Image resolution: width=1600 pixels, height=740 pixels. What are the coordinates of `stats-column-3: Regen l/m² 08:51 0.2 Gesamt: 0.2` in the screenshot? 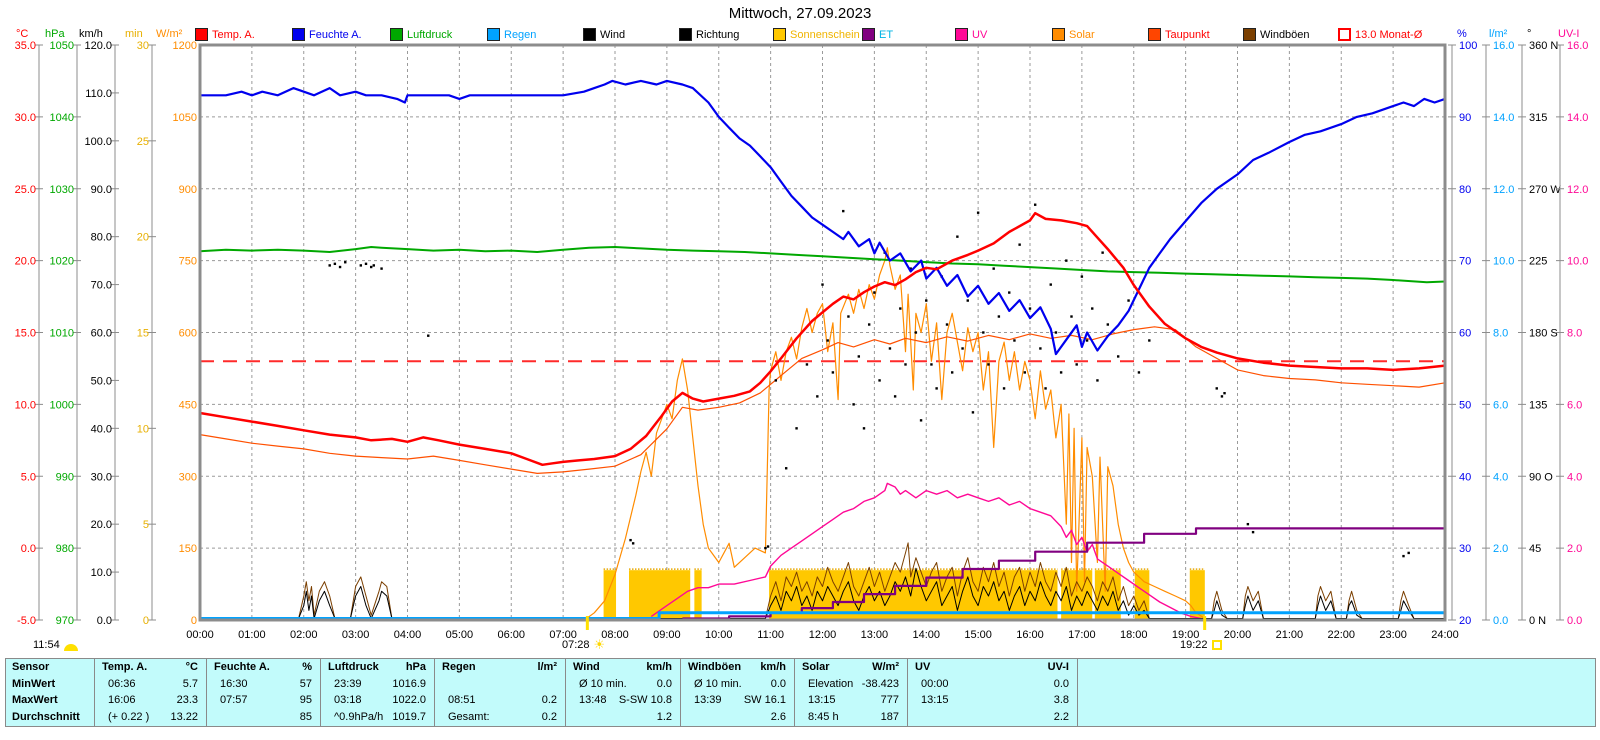 It's located at (499, 692).